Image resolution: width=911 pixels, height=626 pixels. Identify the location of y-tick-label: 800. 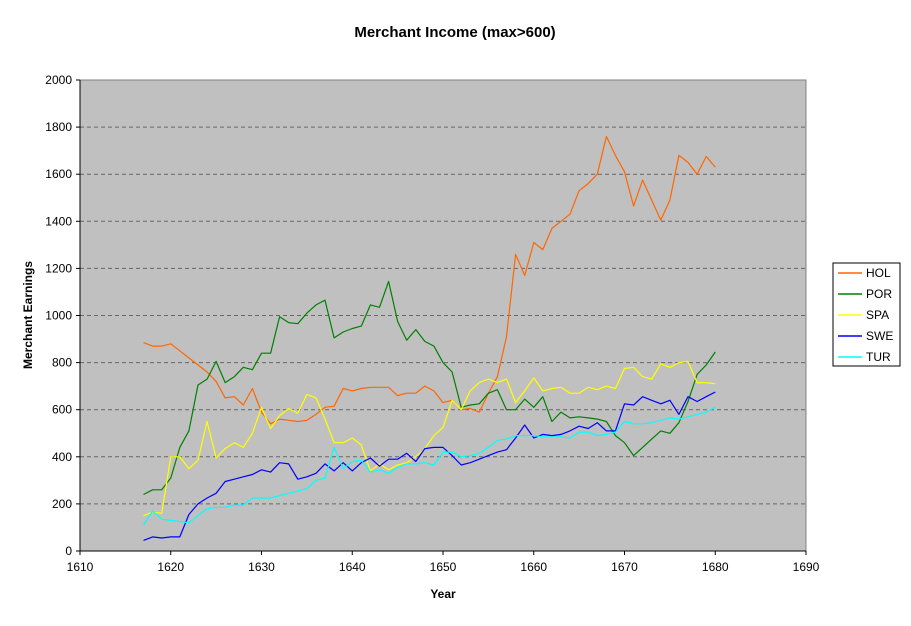
(62, 363).